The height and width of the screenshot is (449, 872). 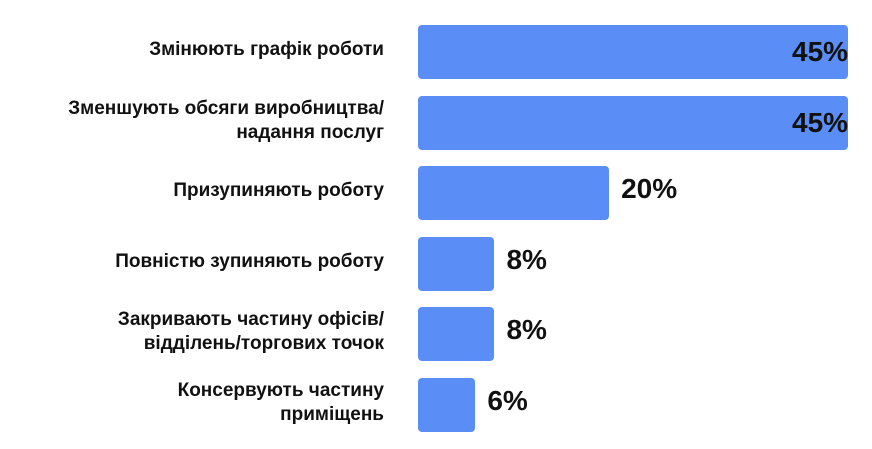 What do you see at coordinates (266, 49) in the screenshot?
I see `category-label: Змінюють графік роботи` at bounding box center [266, 49].